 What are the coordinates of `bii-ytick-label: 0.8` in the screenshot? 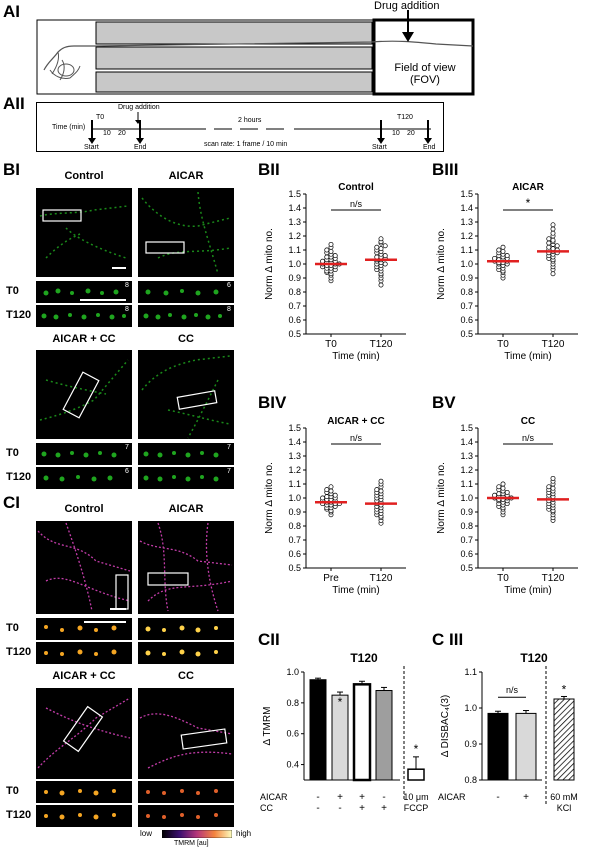 It's located at (294, 292).